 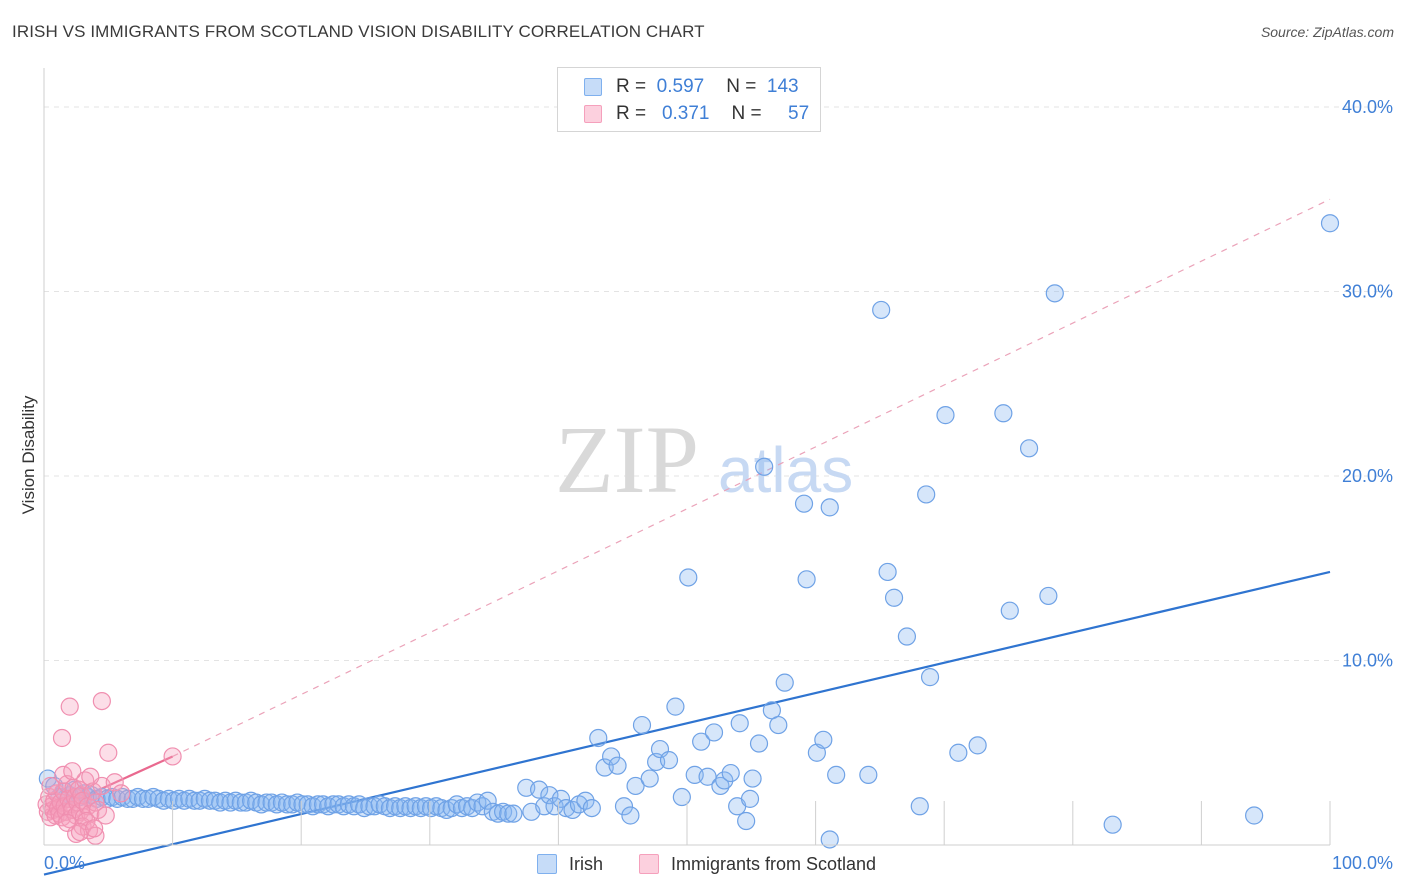 I want to click on legend-r-value: 0.371, so click(x=685, y=113).